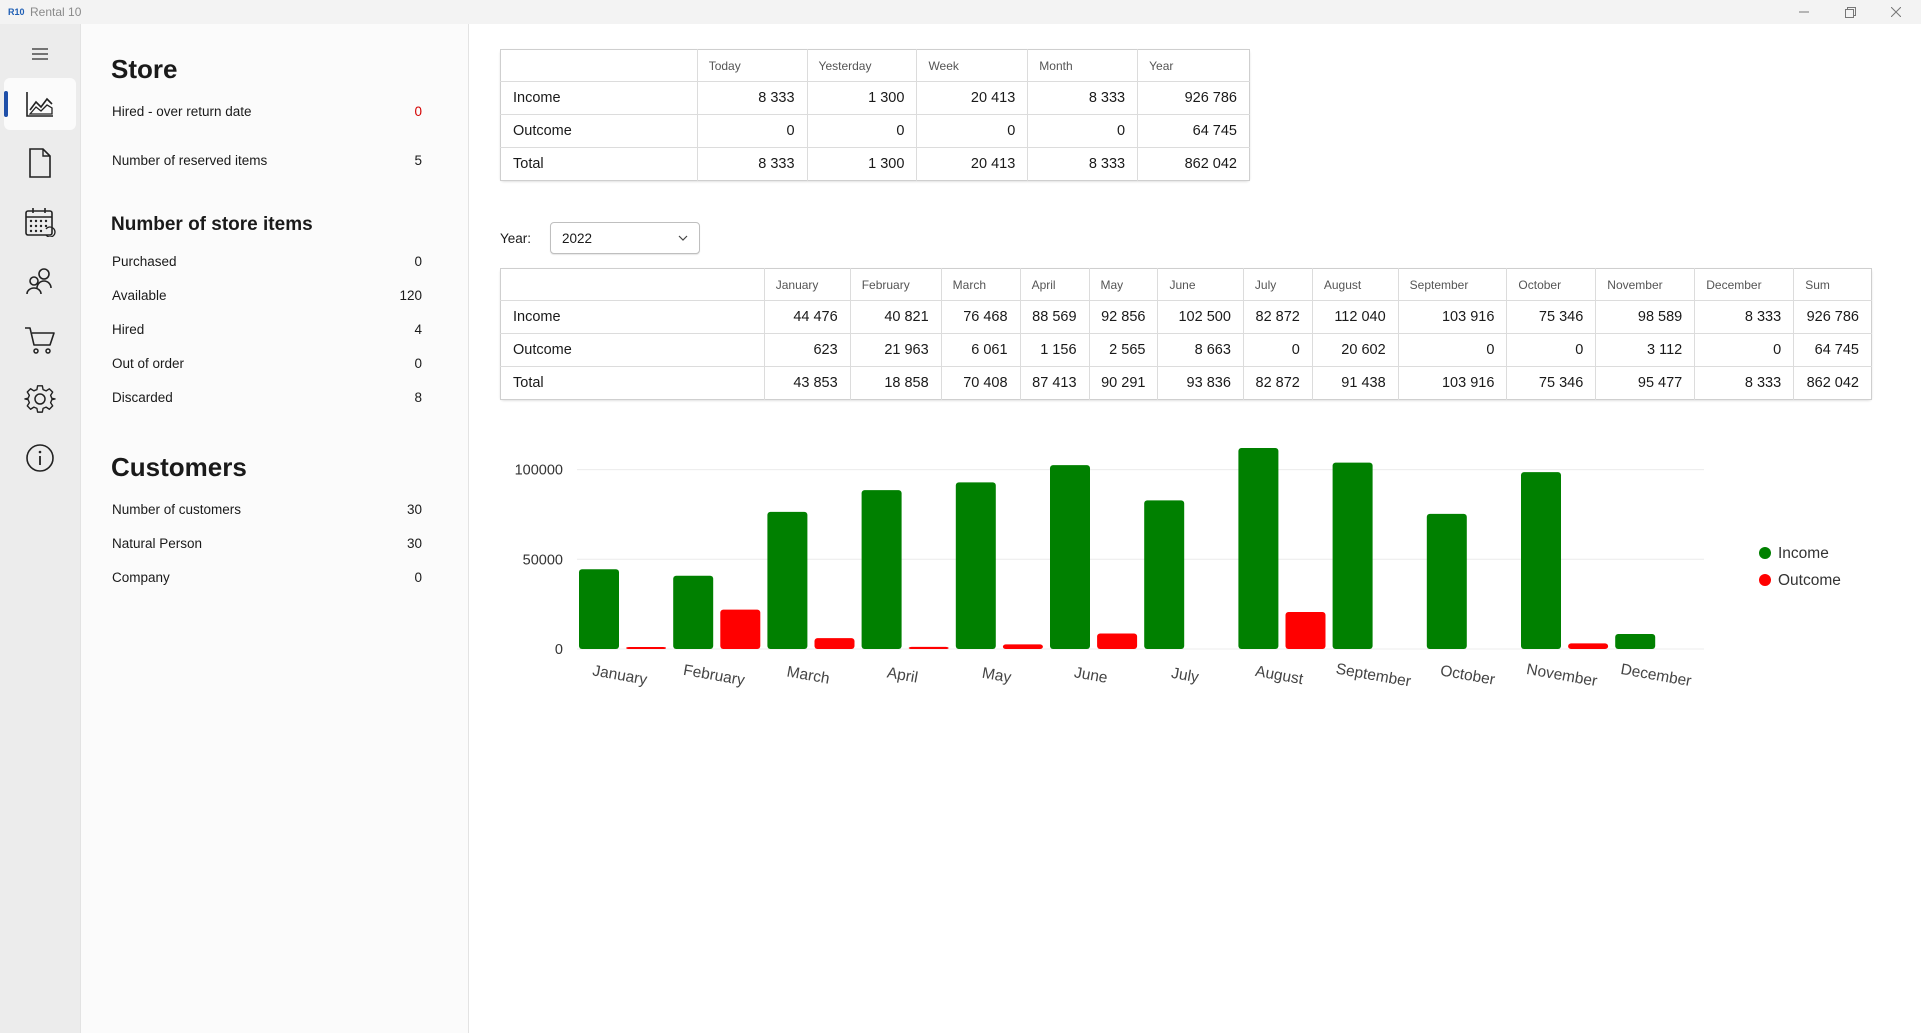 The height and width of the screenshot is (1033, 1921). I want to click on store-heading: Store, so click(144, 69).